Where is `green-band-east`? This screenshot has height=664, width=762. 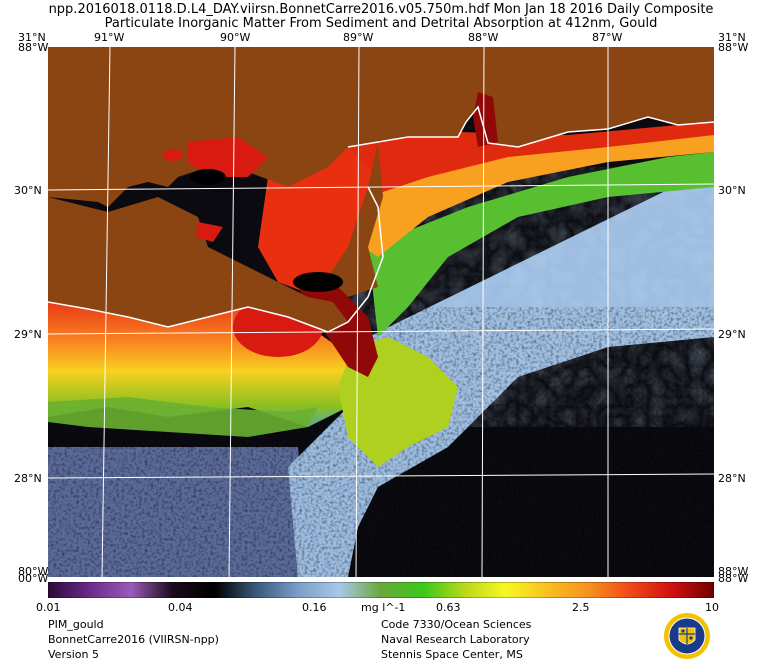
green-band-east is located at coordinates (541, 244).